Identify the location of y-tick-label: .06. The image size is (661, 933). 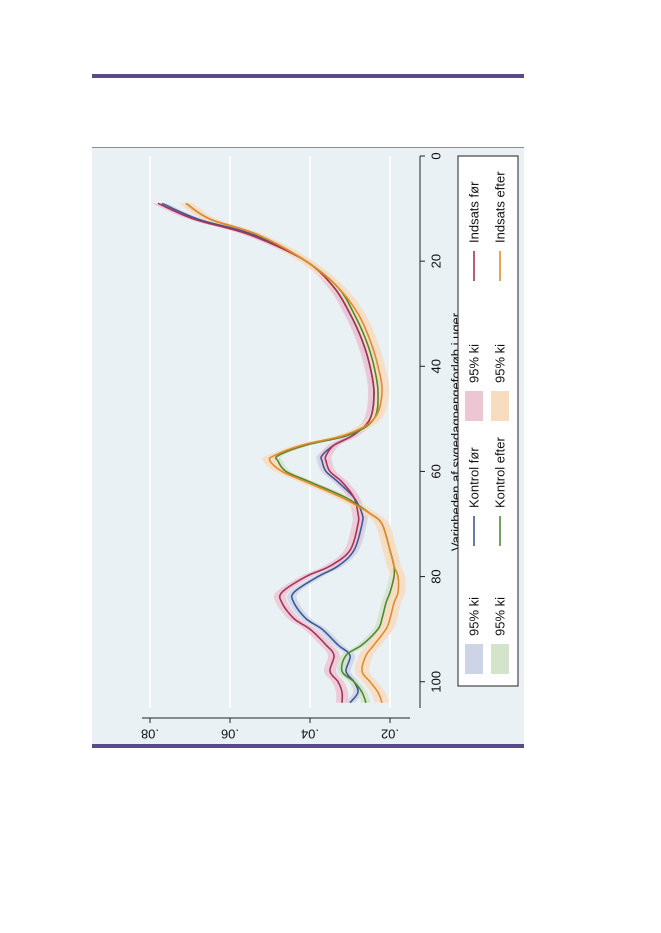
(230, 734).